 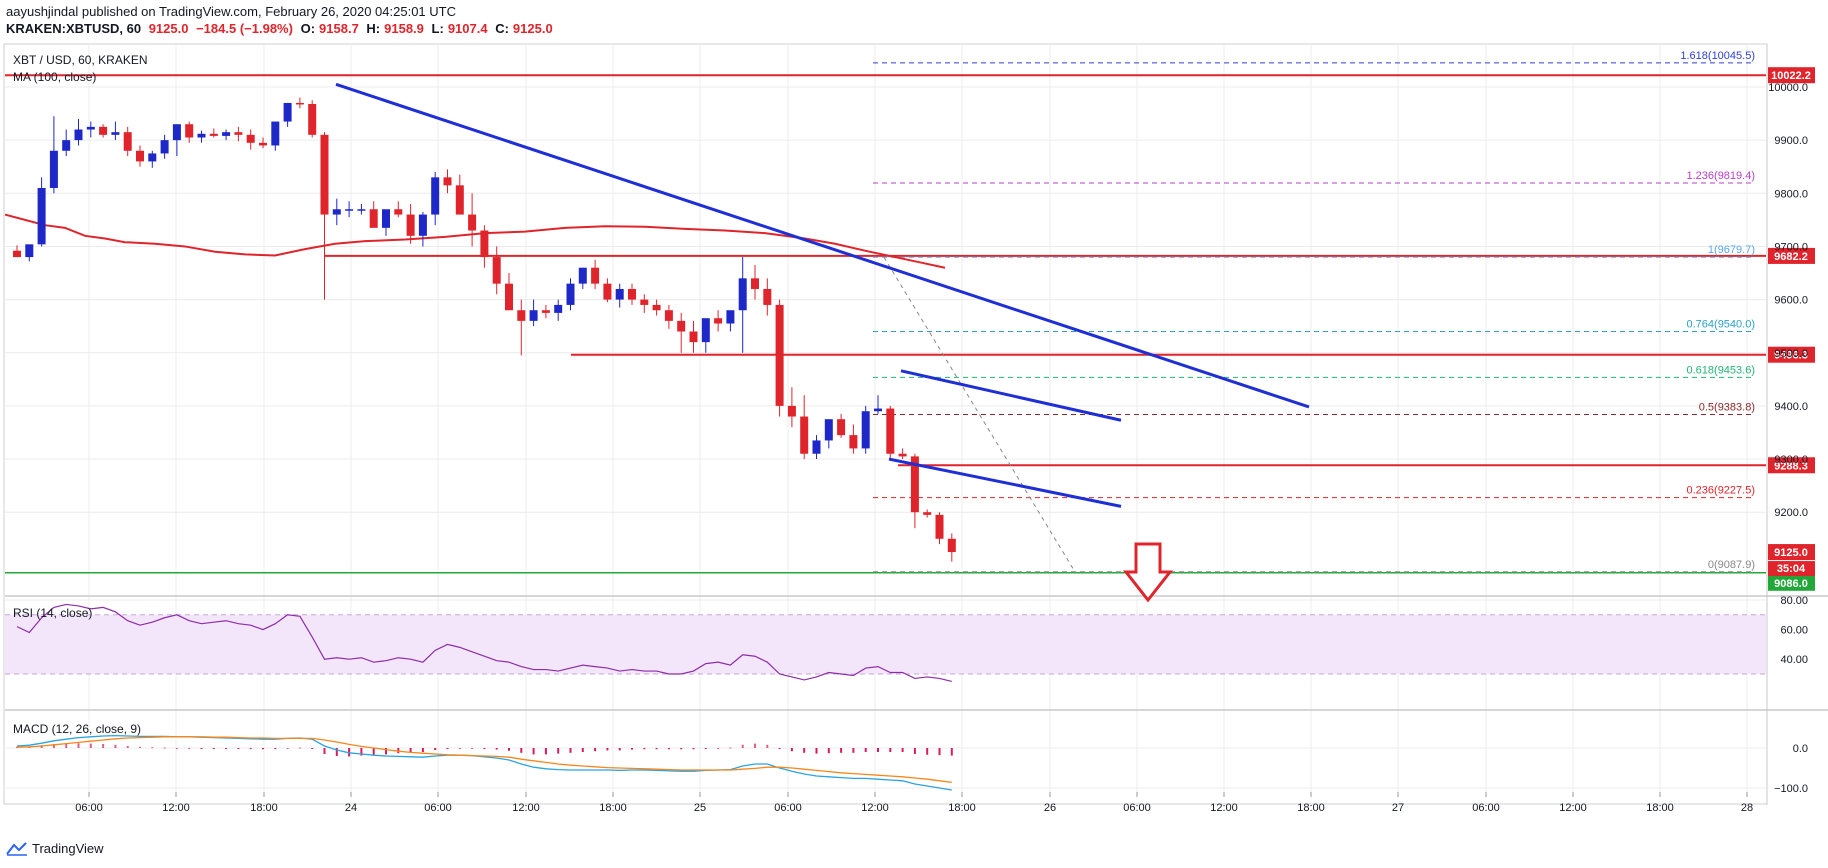 I want to click on high-value: 9158.9, so click(x=404, y=28).